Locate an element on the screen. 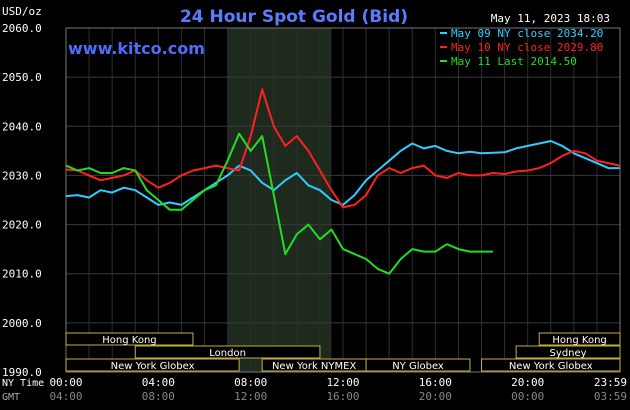 This screenshot has width=630, height=410. y-tick-label: 2040.0 is located at coordinates (22, 126).